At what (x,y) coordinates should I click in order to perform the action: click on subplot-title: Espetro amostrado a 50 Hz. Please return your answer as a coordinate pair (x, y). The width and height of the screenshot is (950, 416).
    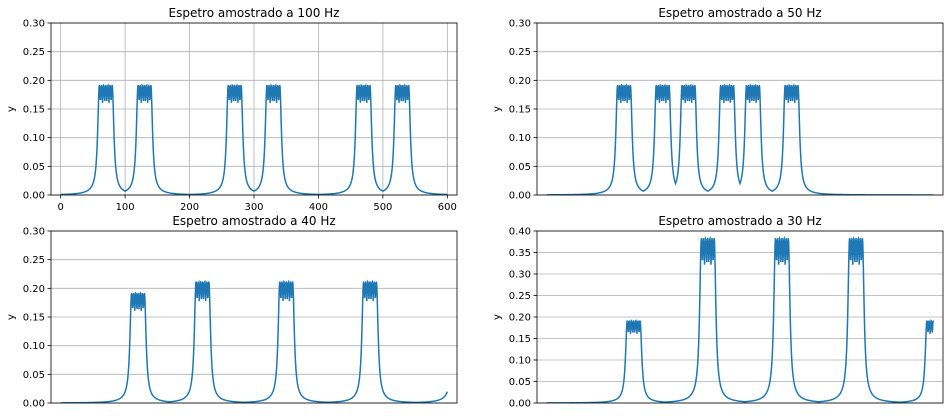
    Looking at the image, I should click on (739, 13).